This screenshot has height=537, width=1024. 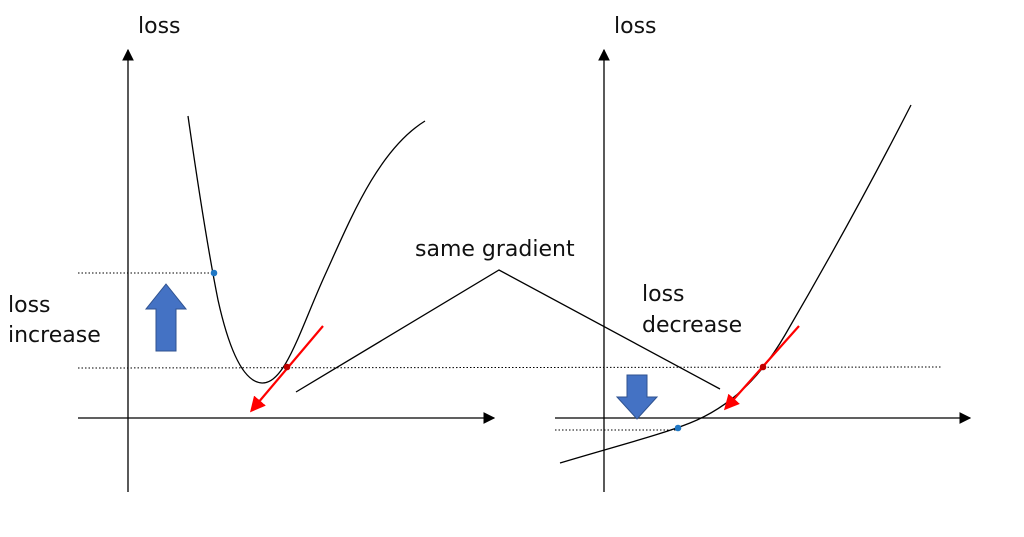 What do you see at coordinates (510, 367) in the screenshot?
I see `shared-lower-level-dotted-line` at bounding box center [510, 367].